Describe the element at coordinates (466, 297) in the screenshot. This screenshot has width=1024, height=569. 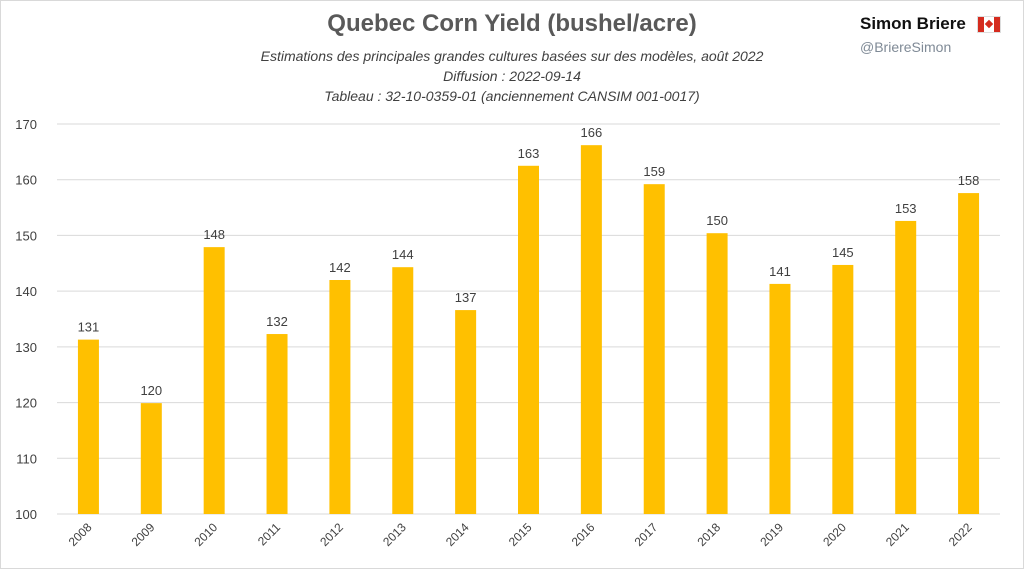
I see `data-label-2014: 137` at that location.